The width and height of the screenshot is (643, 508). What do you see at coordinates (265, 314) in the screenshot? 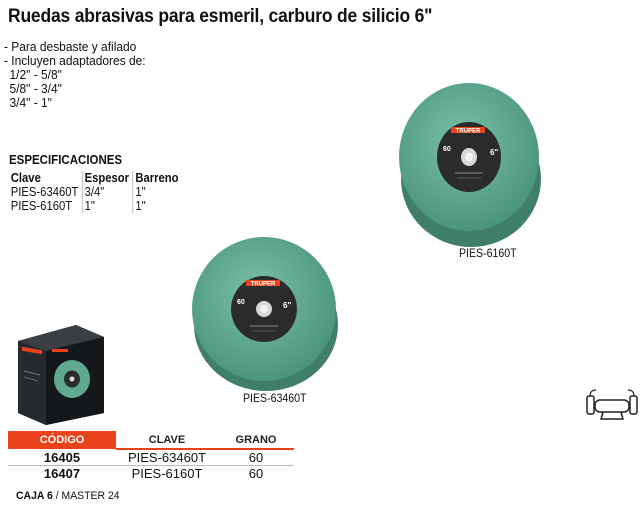
I see `product-image-small-wheel: TRUPER 60 6"` at bounding box center [265, 314].